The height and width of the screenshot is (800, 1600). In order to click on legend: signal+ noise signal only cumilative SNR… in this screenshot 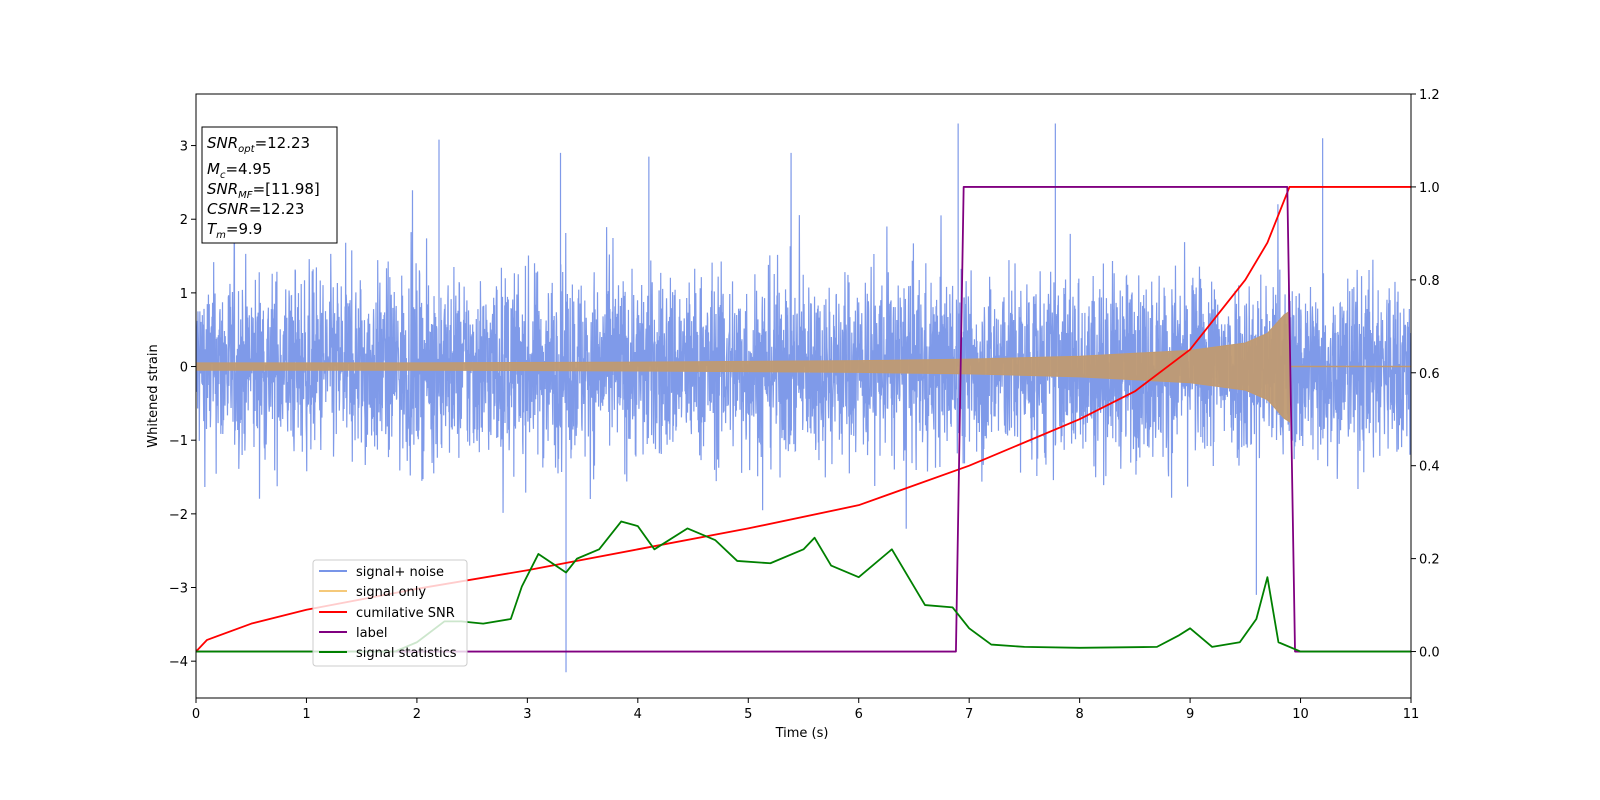, I will do `click(390, 613)`.